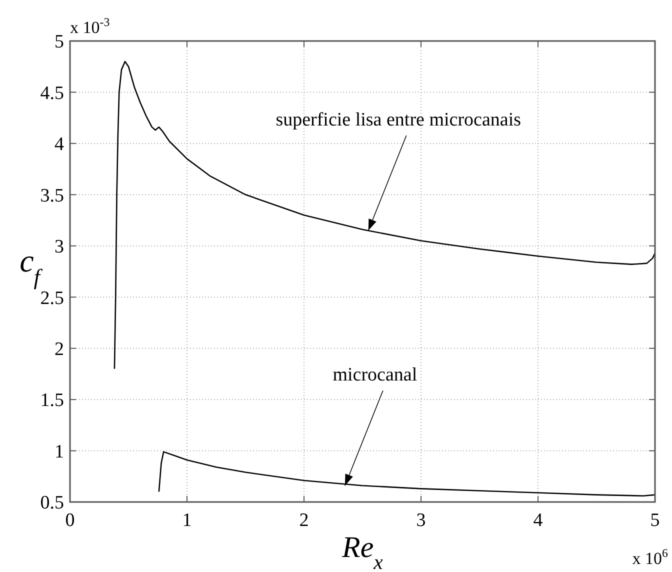  I want to click on x-tick-label: 4, so click(538, 520).